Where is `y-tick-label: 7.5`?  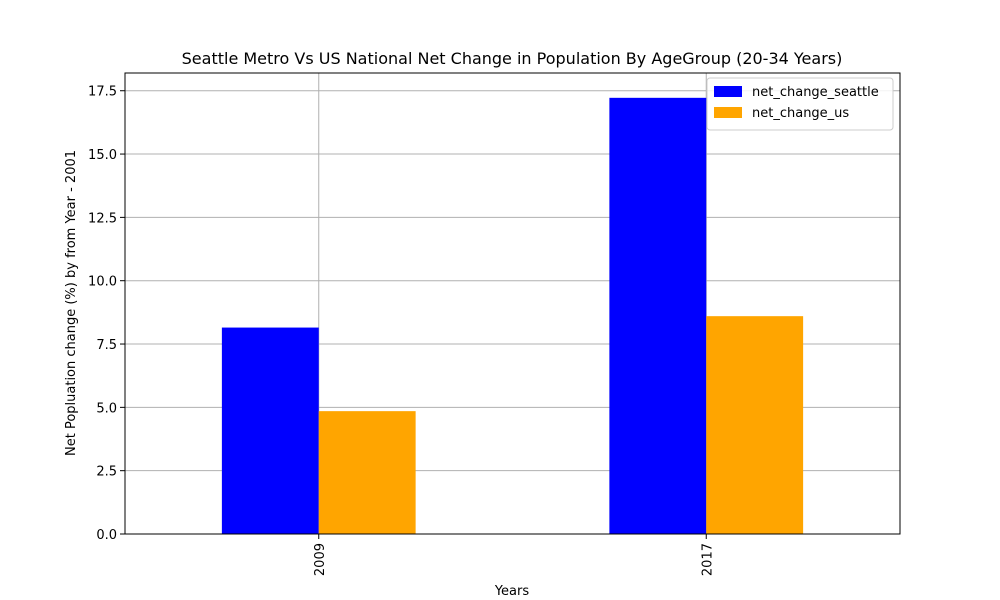
y-tick-label: 7.5 is located at coordinates (106, 345).